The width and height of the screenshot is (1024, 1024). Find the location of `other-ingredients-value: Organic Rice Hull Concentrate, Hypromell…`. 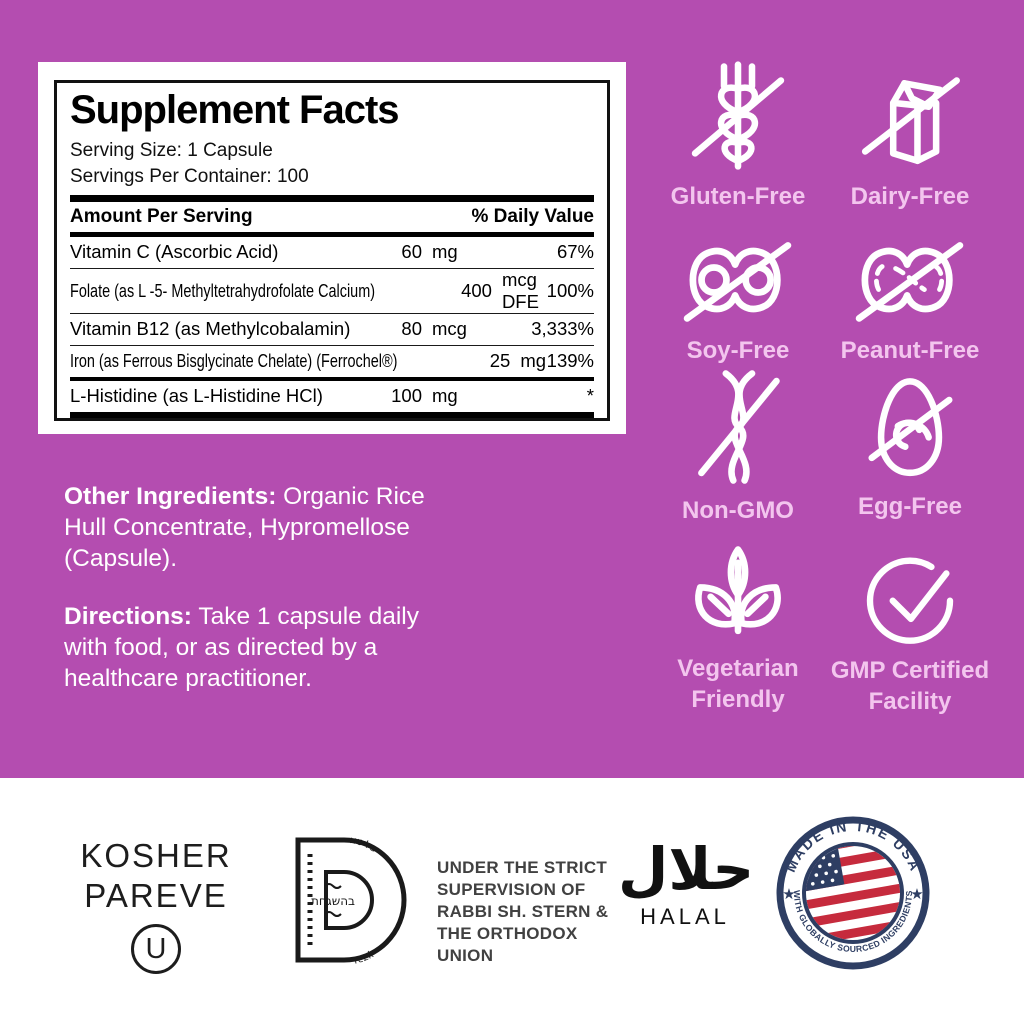

other-ingredients-value: Organic Rice Hull Concentrate, Hypromell… is located at coordinates (244, 528).